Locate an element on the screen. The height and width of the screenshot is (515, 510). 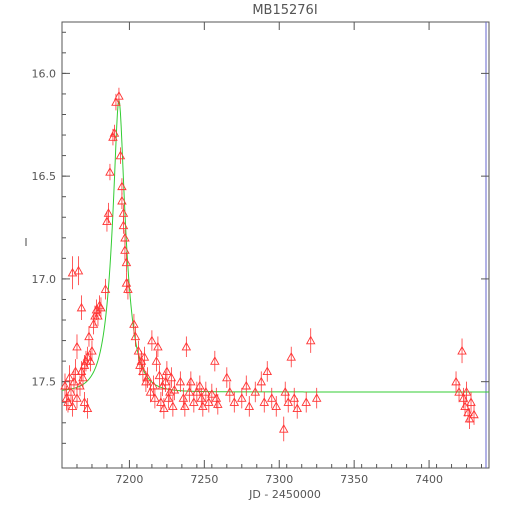
y-tick-label: 16.0 is located at coordinates (44, 73).